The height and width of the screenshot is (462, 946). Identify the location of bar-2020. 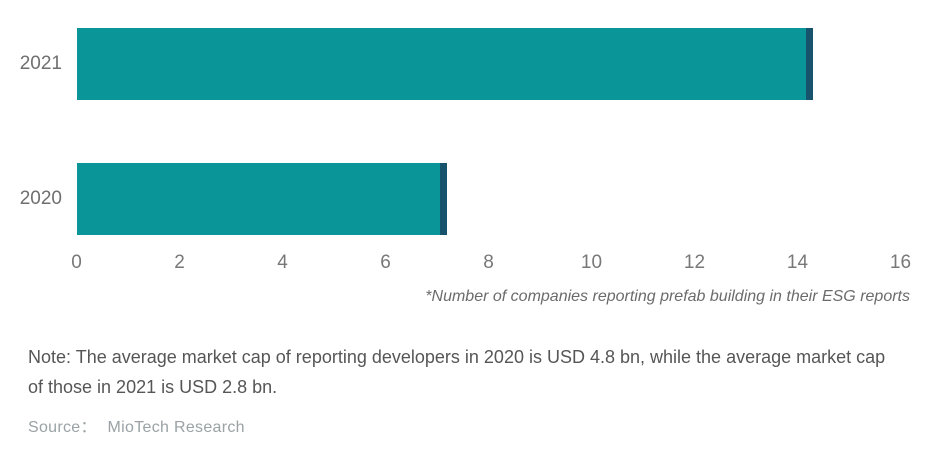
(262, 199).